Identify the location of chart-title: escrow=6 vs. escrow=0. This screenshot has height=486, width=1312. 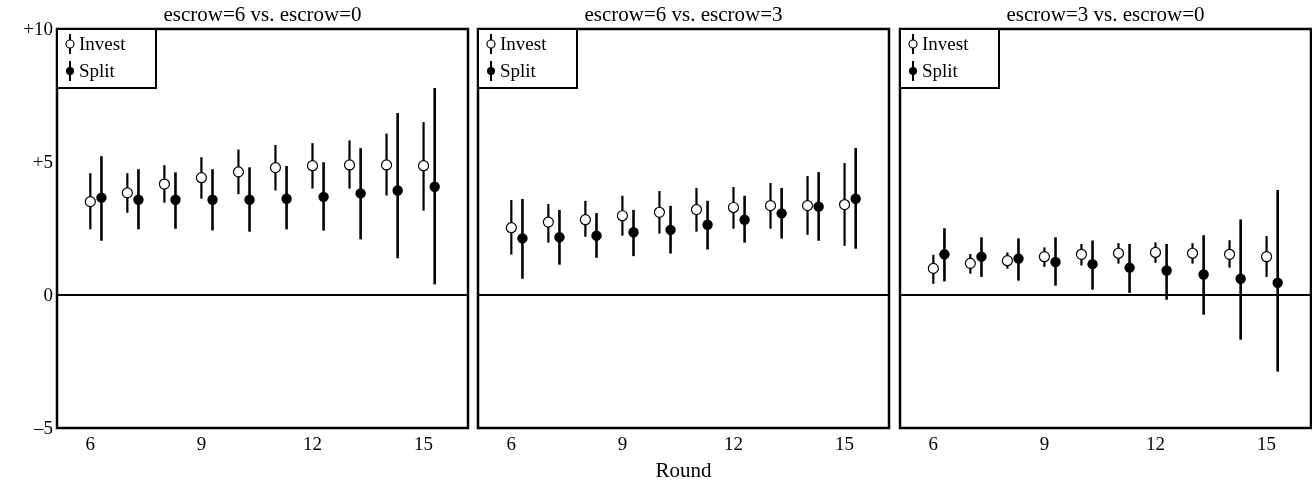
(262, 14).